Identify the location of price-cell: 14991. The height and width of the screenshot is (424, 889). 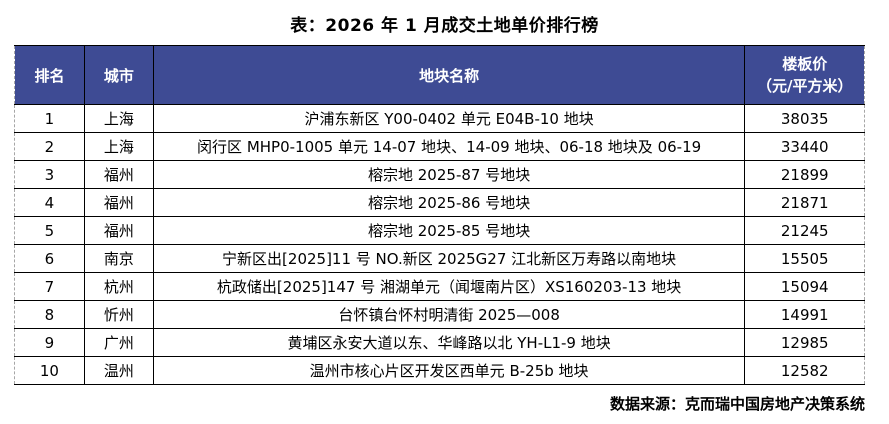
(804, 314).